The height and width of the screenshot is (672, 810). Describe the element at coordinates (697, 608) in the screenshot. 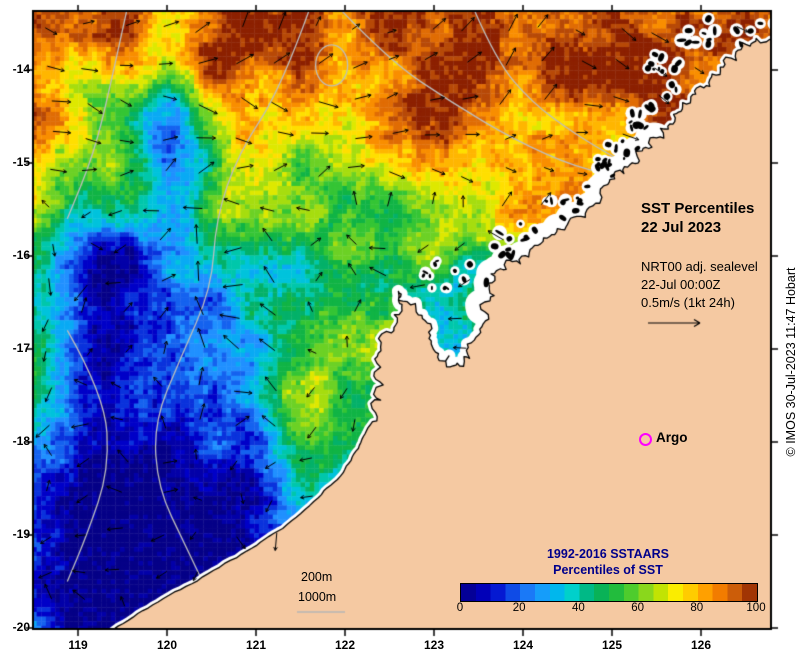

I see `colorbar-tick-label: 80` at that location.